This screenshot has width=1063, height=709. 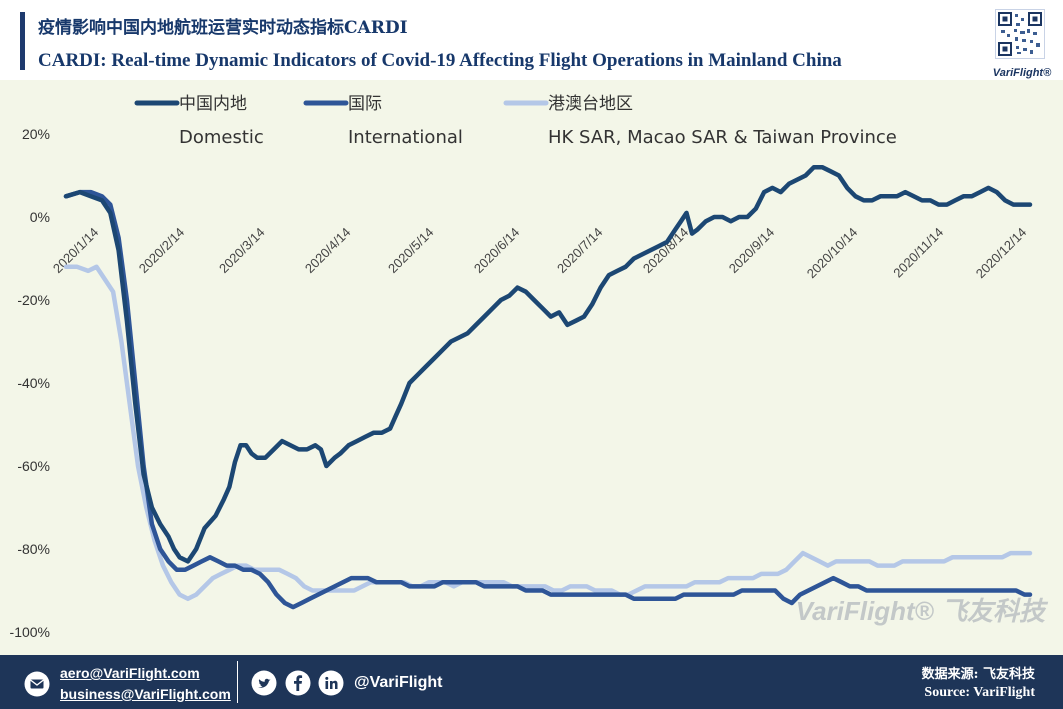 What do you see at coordinates (33, 300) in the screenshot?
I see `y-tick-label: -20%` at bounding box center [33, 300].